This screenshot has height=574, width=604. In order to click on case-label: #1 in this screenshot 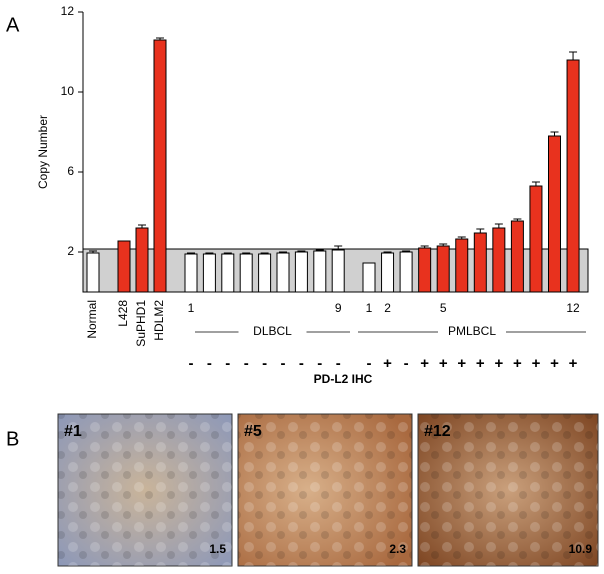, I will do `click(73, 431)`.